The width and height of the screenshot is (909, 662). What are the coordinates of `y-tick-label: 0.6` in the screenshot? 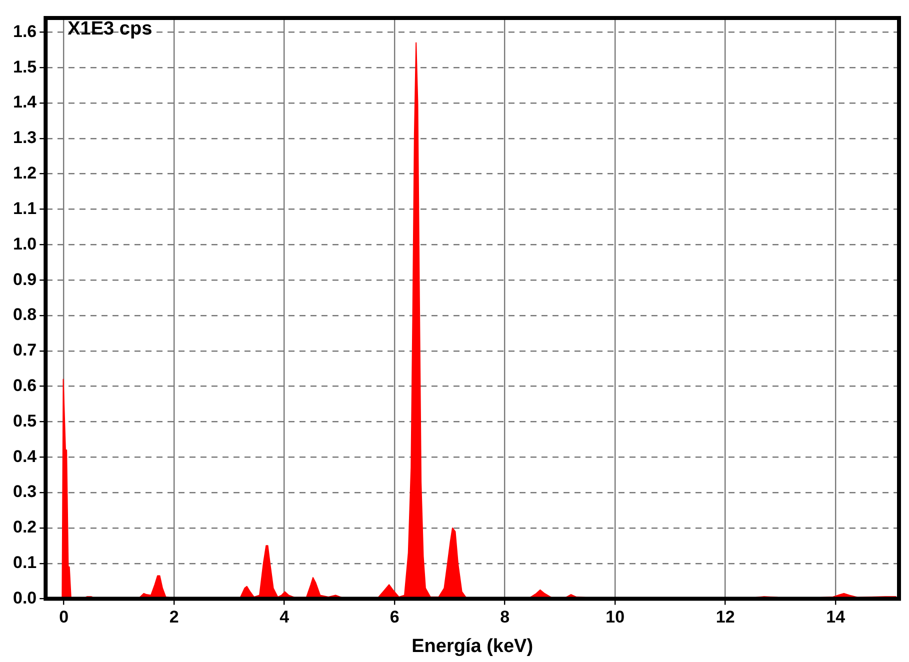 It's located at (24, 385).